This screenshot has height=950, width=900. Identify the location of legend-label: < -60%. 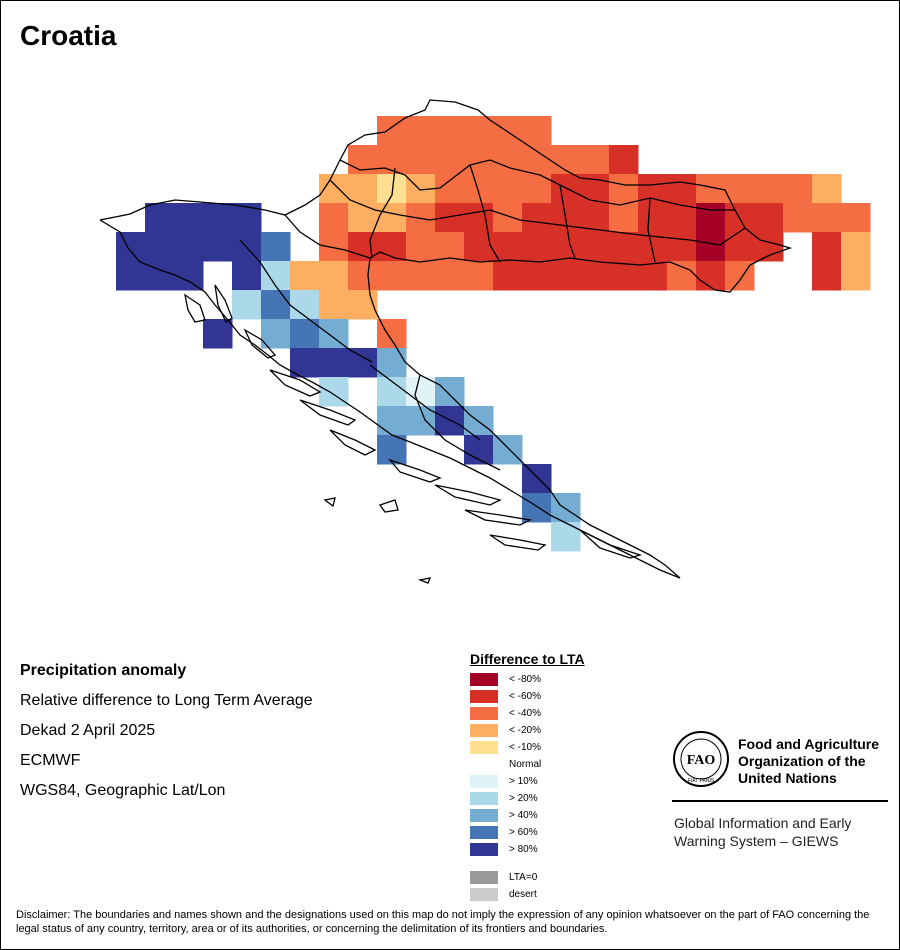
(525, 696).